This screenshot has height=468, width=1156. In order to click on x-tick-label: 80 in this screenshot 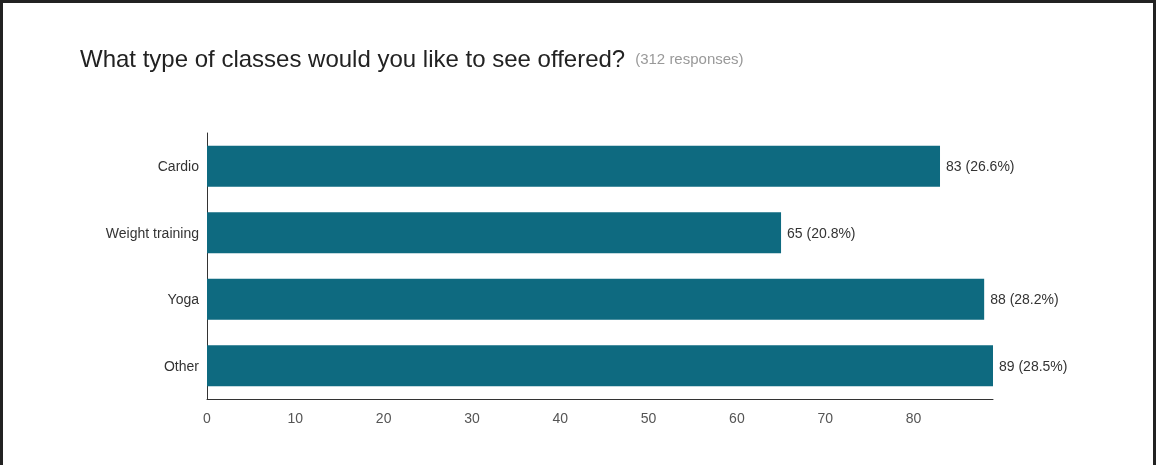, I will do `click(913, 418)`.